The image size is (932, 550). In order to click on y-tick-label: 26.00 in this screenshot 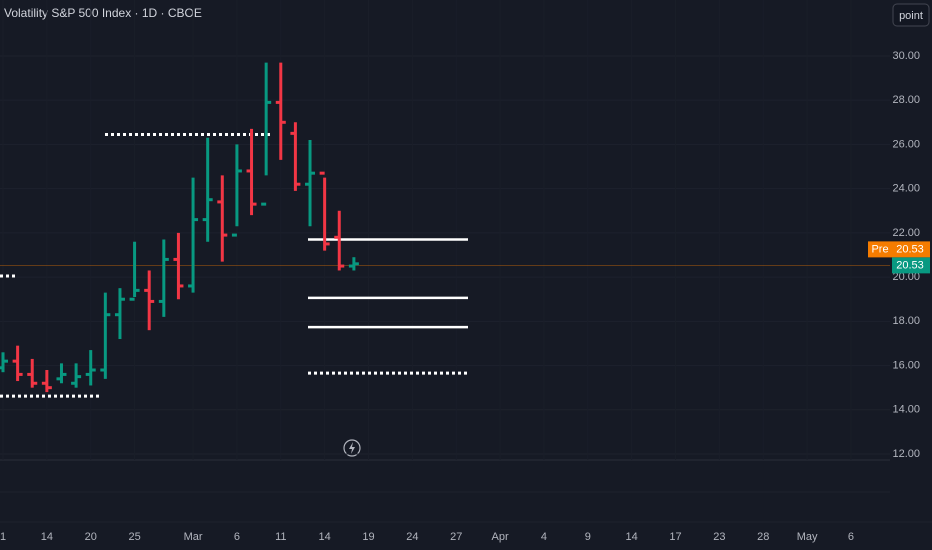, I will do `click(906, 144)`.